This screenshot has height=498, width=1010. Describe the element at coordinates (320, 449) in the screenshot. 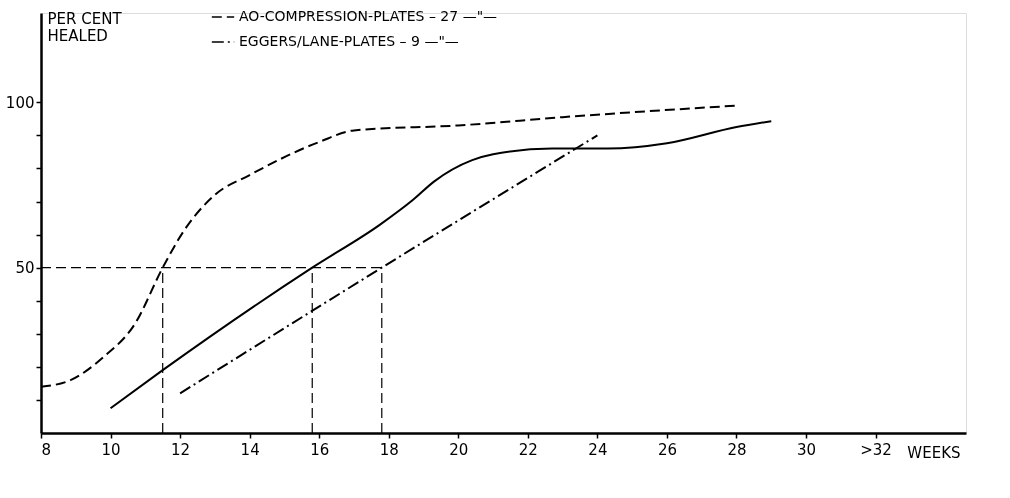

I see `x-tick-label: 16` at that location.